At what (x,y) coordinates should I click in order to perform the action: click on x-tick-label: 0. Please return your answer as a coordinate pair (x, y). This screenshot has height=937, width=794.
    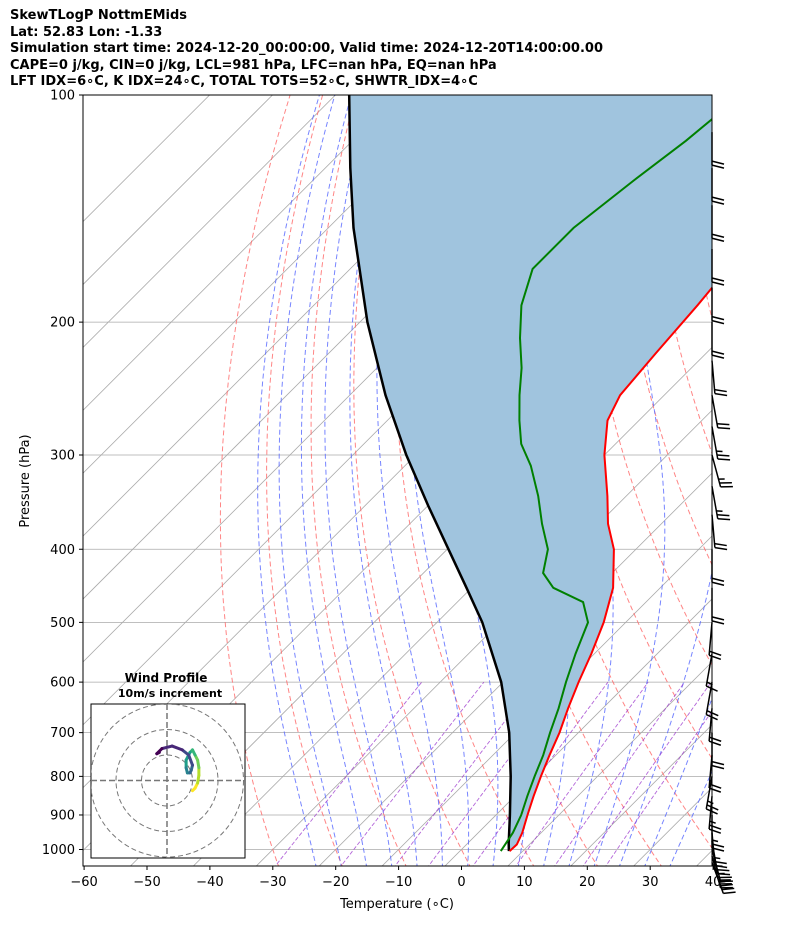
    Looking at the image, I should click on (461, 882).